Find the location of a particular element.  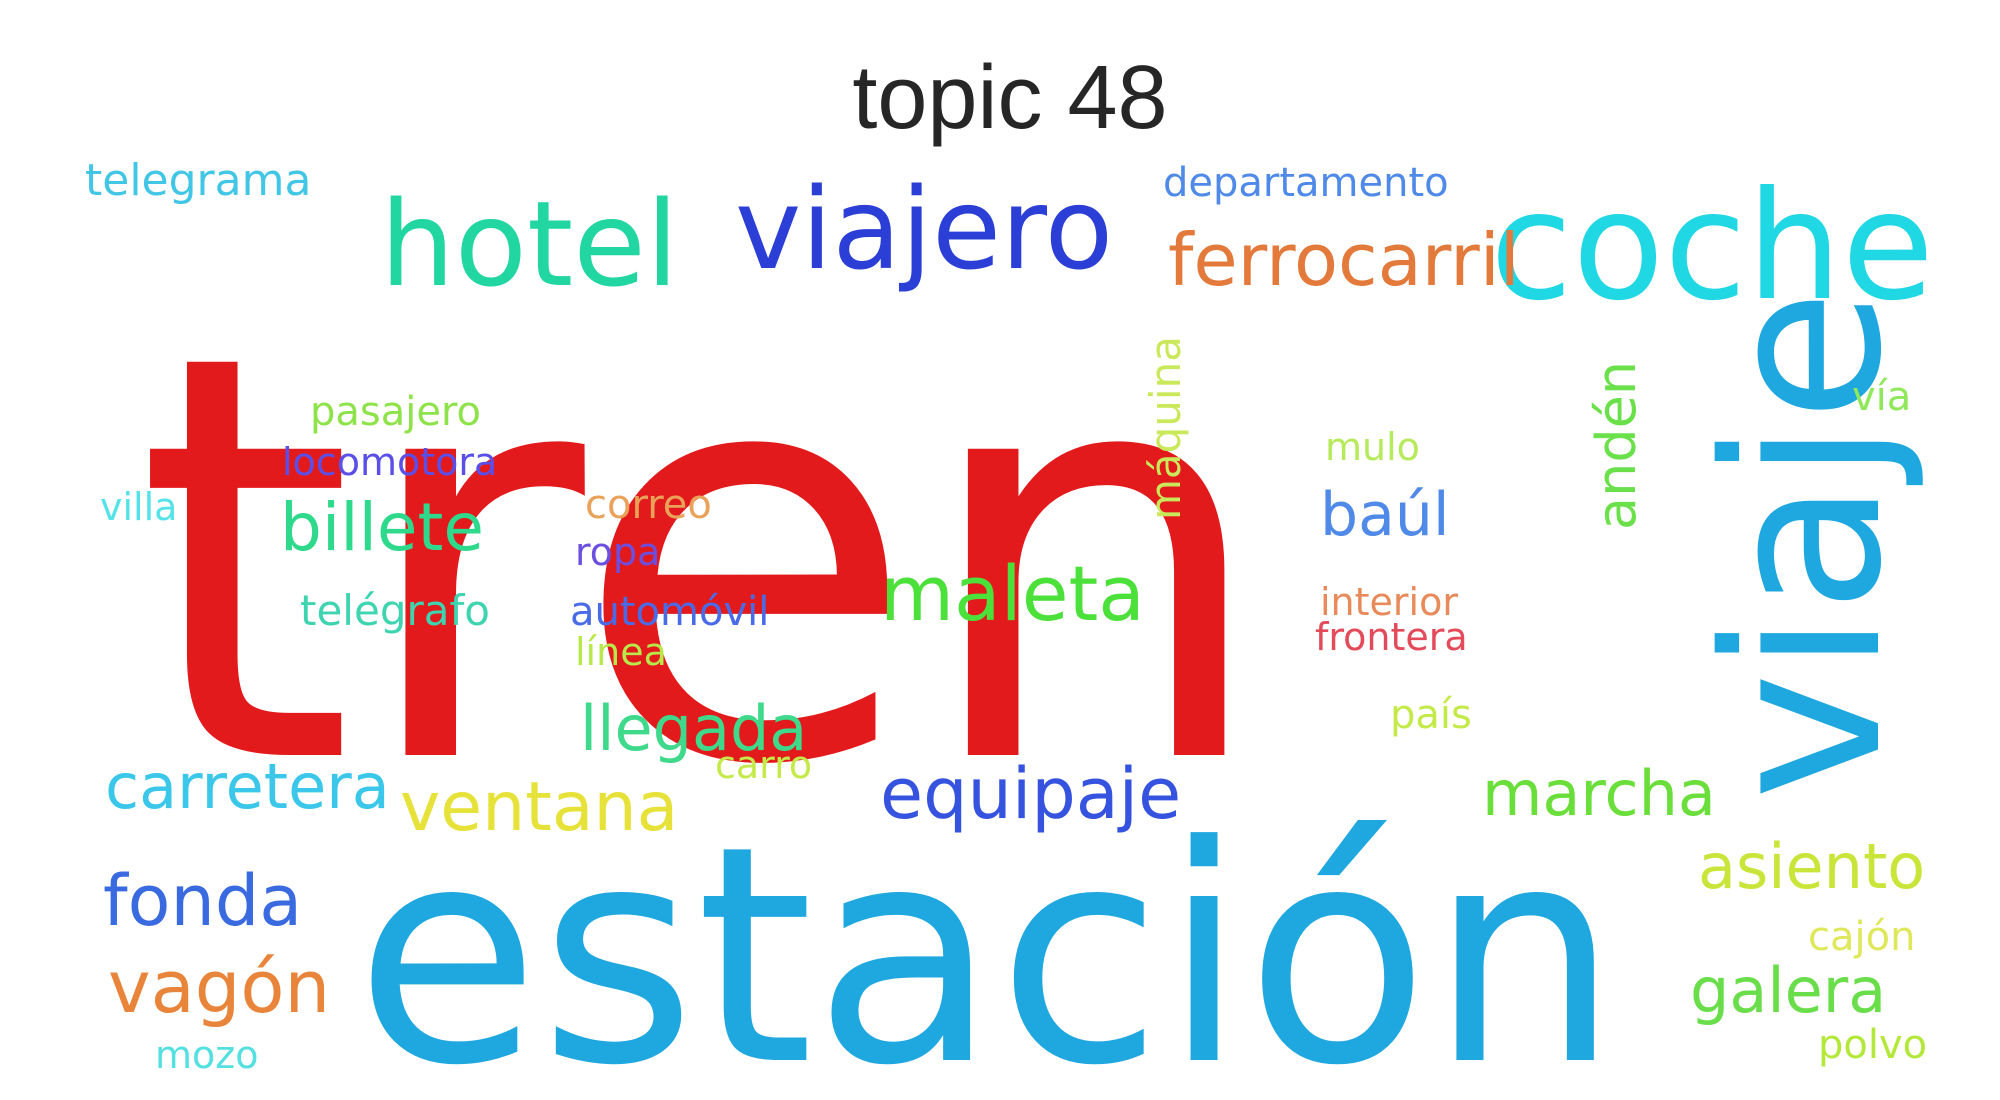

page-title: topic 48 is located at coordinates (1009, 98).